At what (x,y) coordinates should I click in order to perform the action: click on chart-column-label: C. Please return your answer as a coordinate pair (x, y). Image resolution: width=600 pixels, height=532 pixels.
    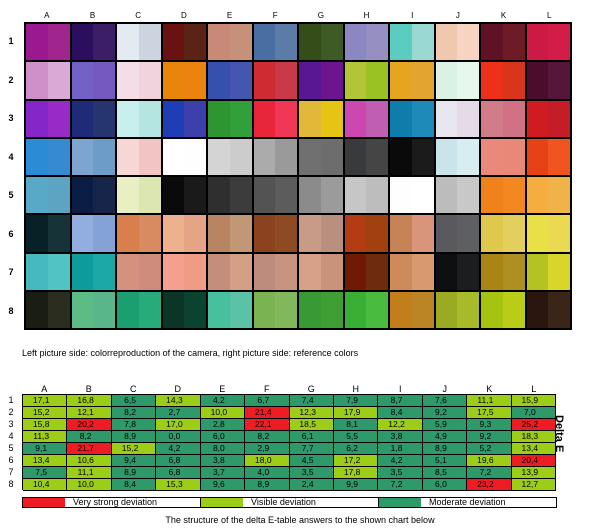
    Looking at the image, I should click on (138, 15).